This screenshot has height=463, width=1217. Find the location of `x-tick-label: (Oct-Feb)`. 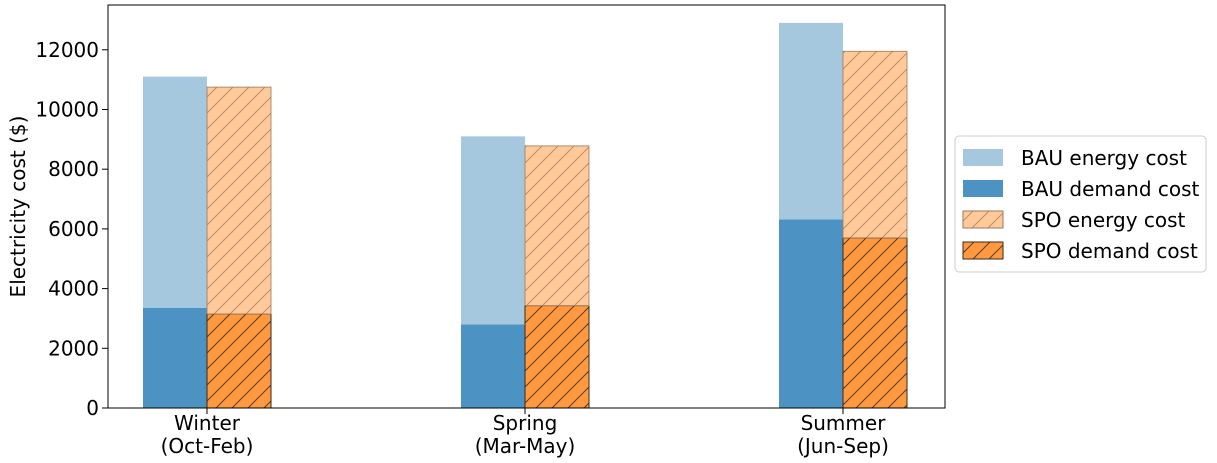

x-tick-label: (Oct-Feb) is located at coordinates (207, 446).